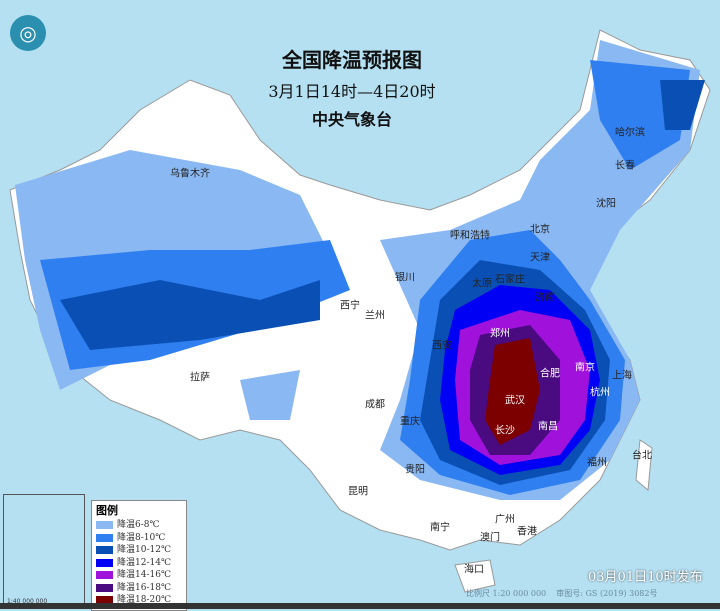 This screenshot has height=611, width=720. What do you see at coordinates (642, 456) in the screenshot?
I see `city-label: 台北` at bounding box center [642, 456].